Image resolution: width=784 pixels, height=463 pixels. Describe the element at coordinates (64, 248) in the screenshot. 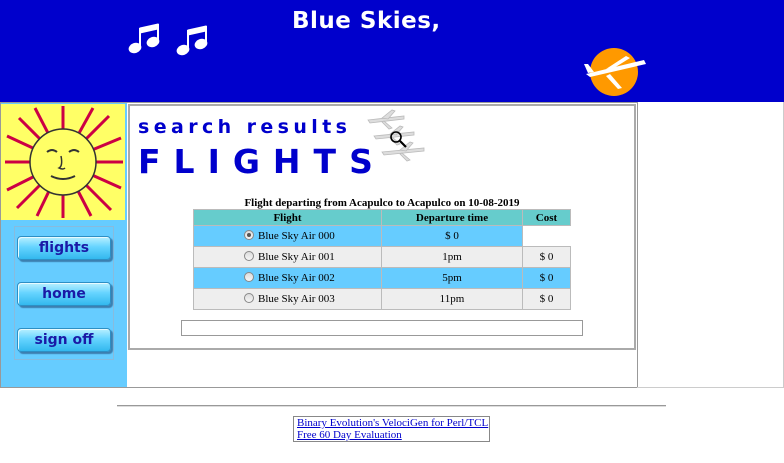

I see `flights-button: flights` at that location.